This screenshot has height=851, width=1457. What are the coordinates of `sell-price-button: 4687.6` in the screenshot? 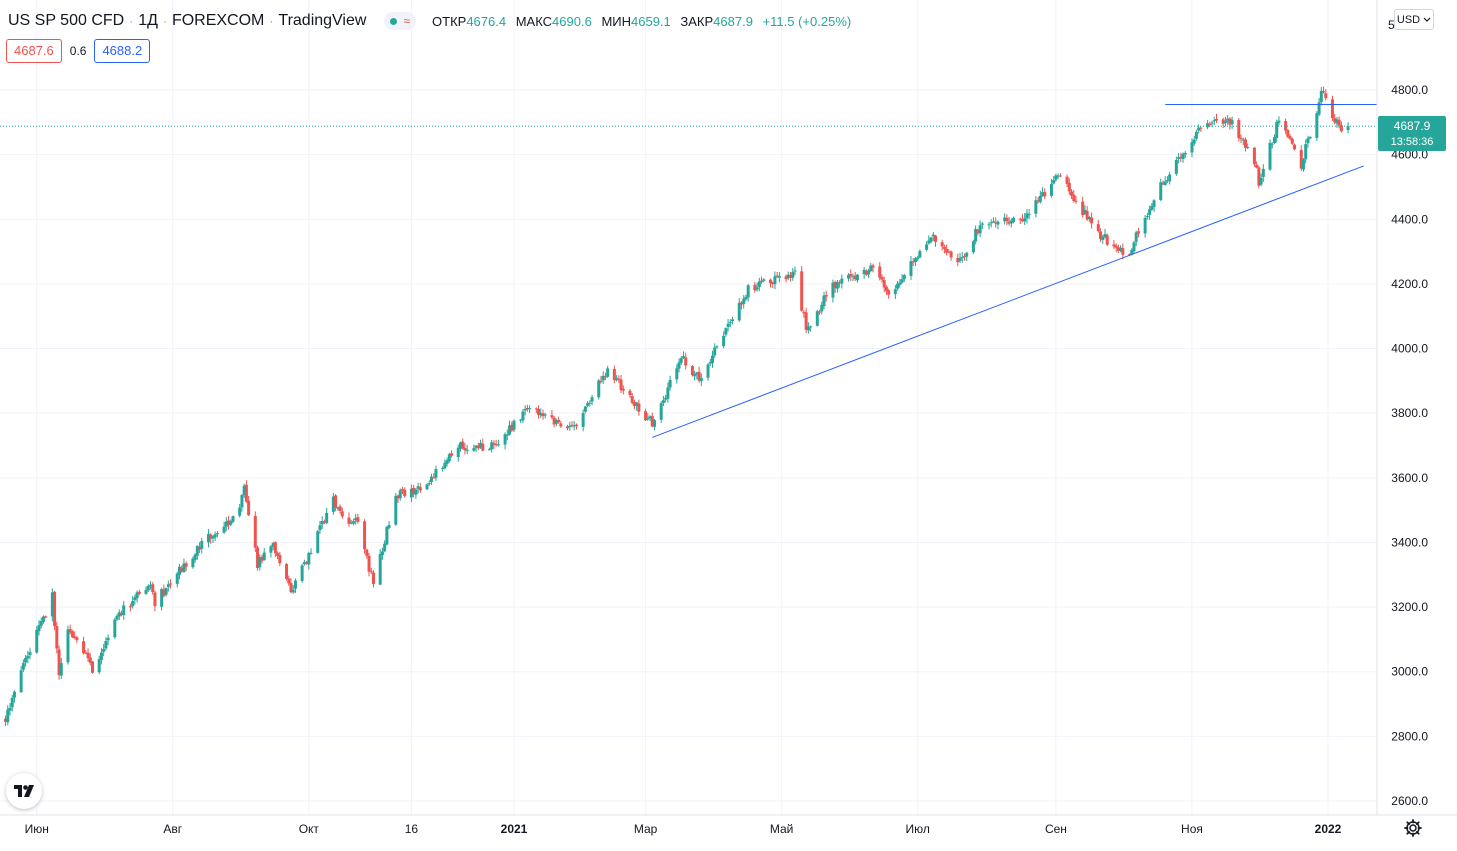 It's located at (34, 51).